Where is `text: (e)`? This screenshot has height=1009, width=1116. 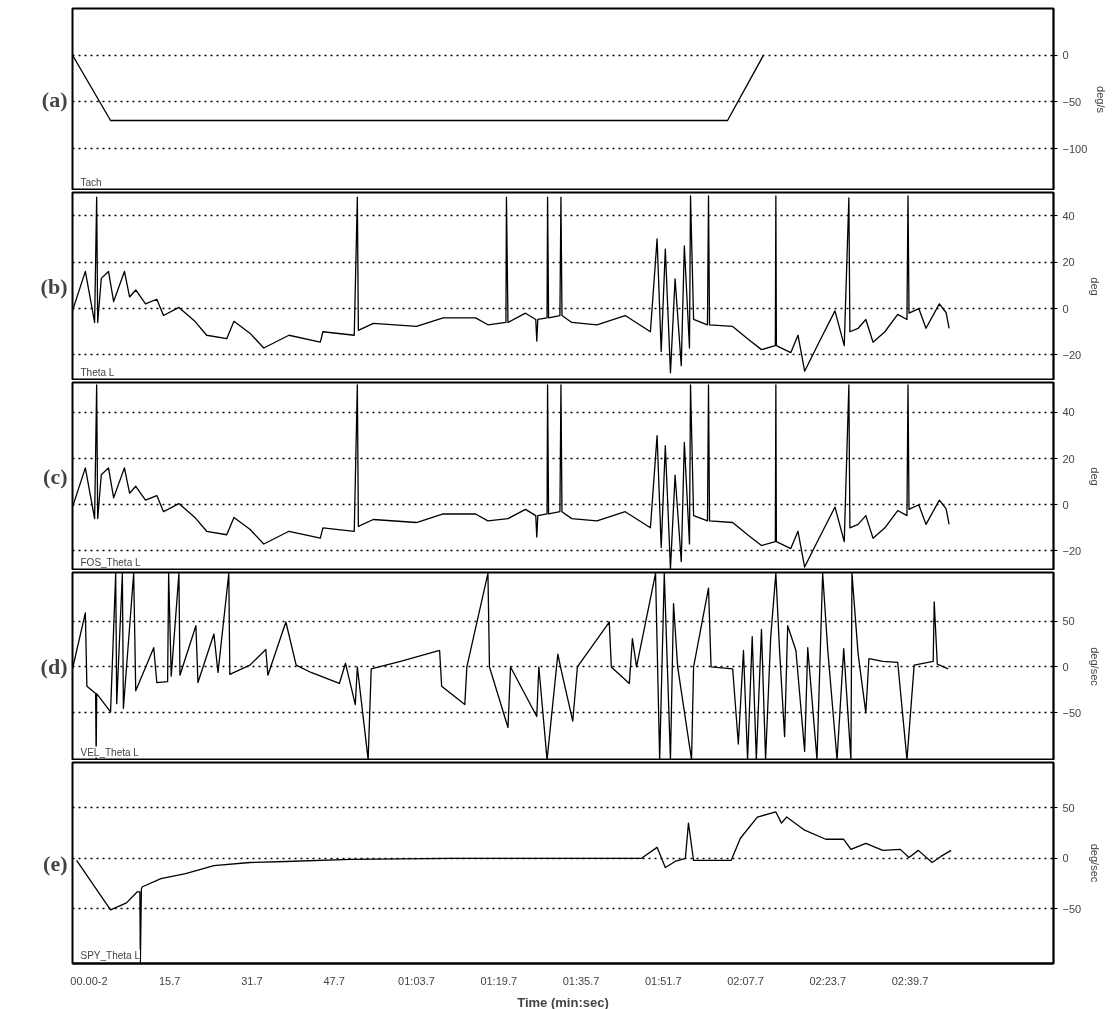
text: (e) is located at coordinates (55, 863).